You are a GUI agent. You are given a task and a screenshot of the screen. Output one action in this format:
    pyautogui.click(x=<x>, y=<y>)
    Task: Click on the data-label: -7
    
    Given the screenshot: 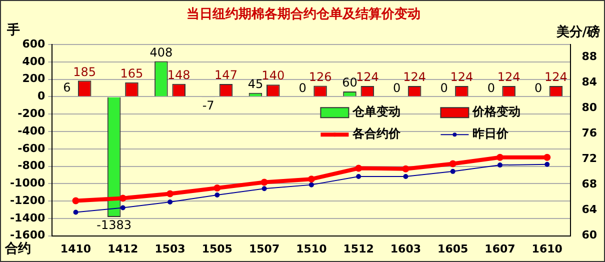 What is the action you would take?
    pyautogui.click(x=208, y=105)
    